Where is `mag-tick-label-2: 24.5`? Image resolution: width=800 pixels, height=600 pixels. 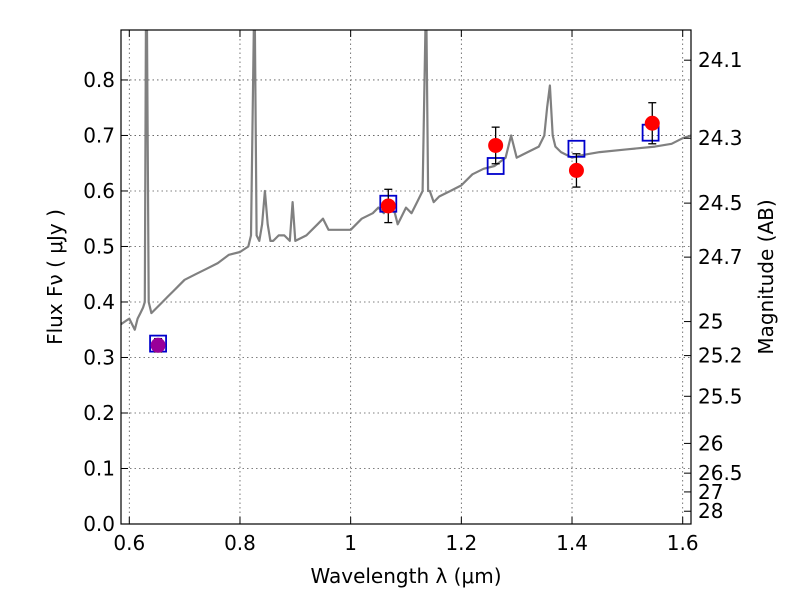
mag-tick-label-2: 24.5 is located at coordinates (720, 203).